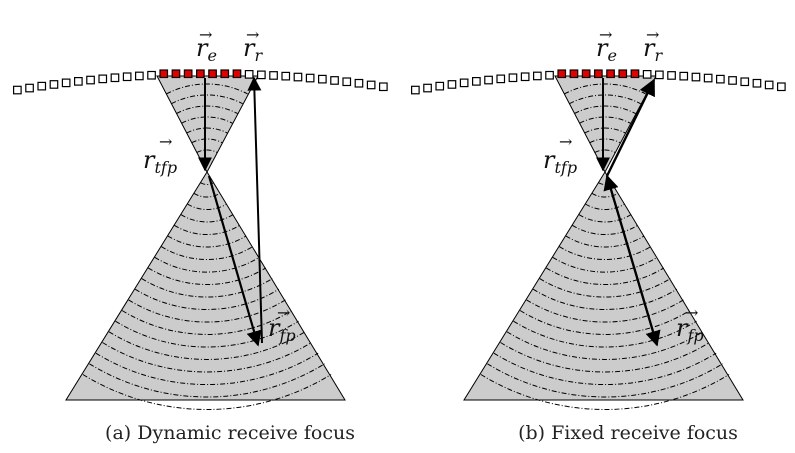 The image size is (795, 453). I want to click on label-r-r-arrow: →, so click(652, 34).